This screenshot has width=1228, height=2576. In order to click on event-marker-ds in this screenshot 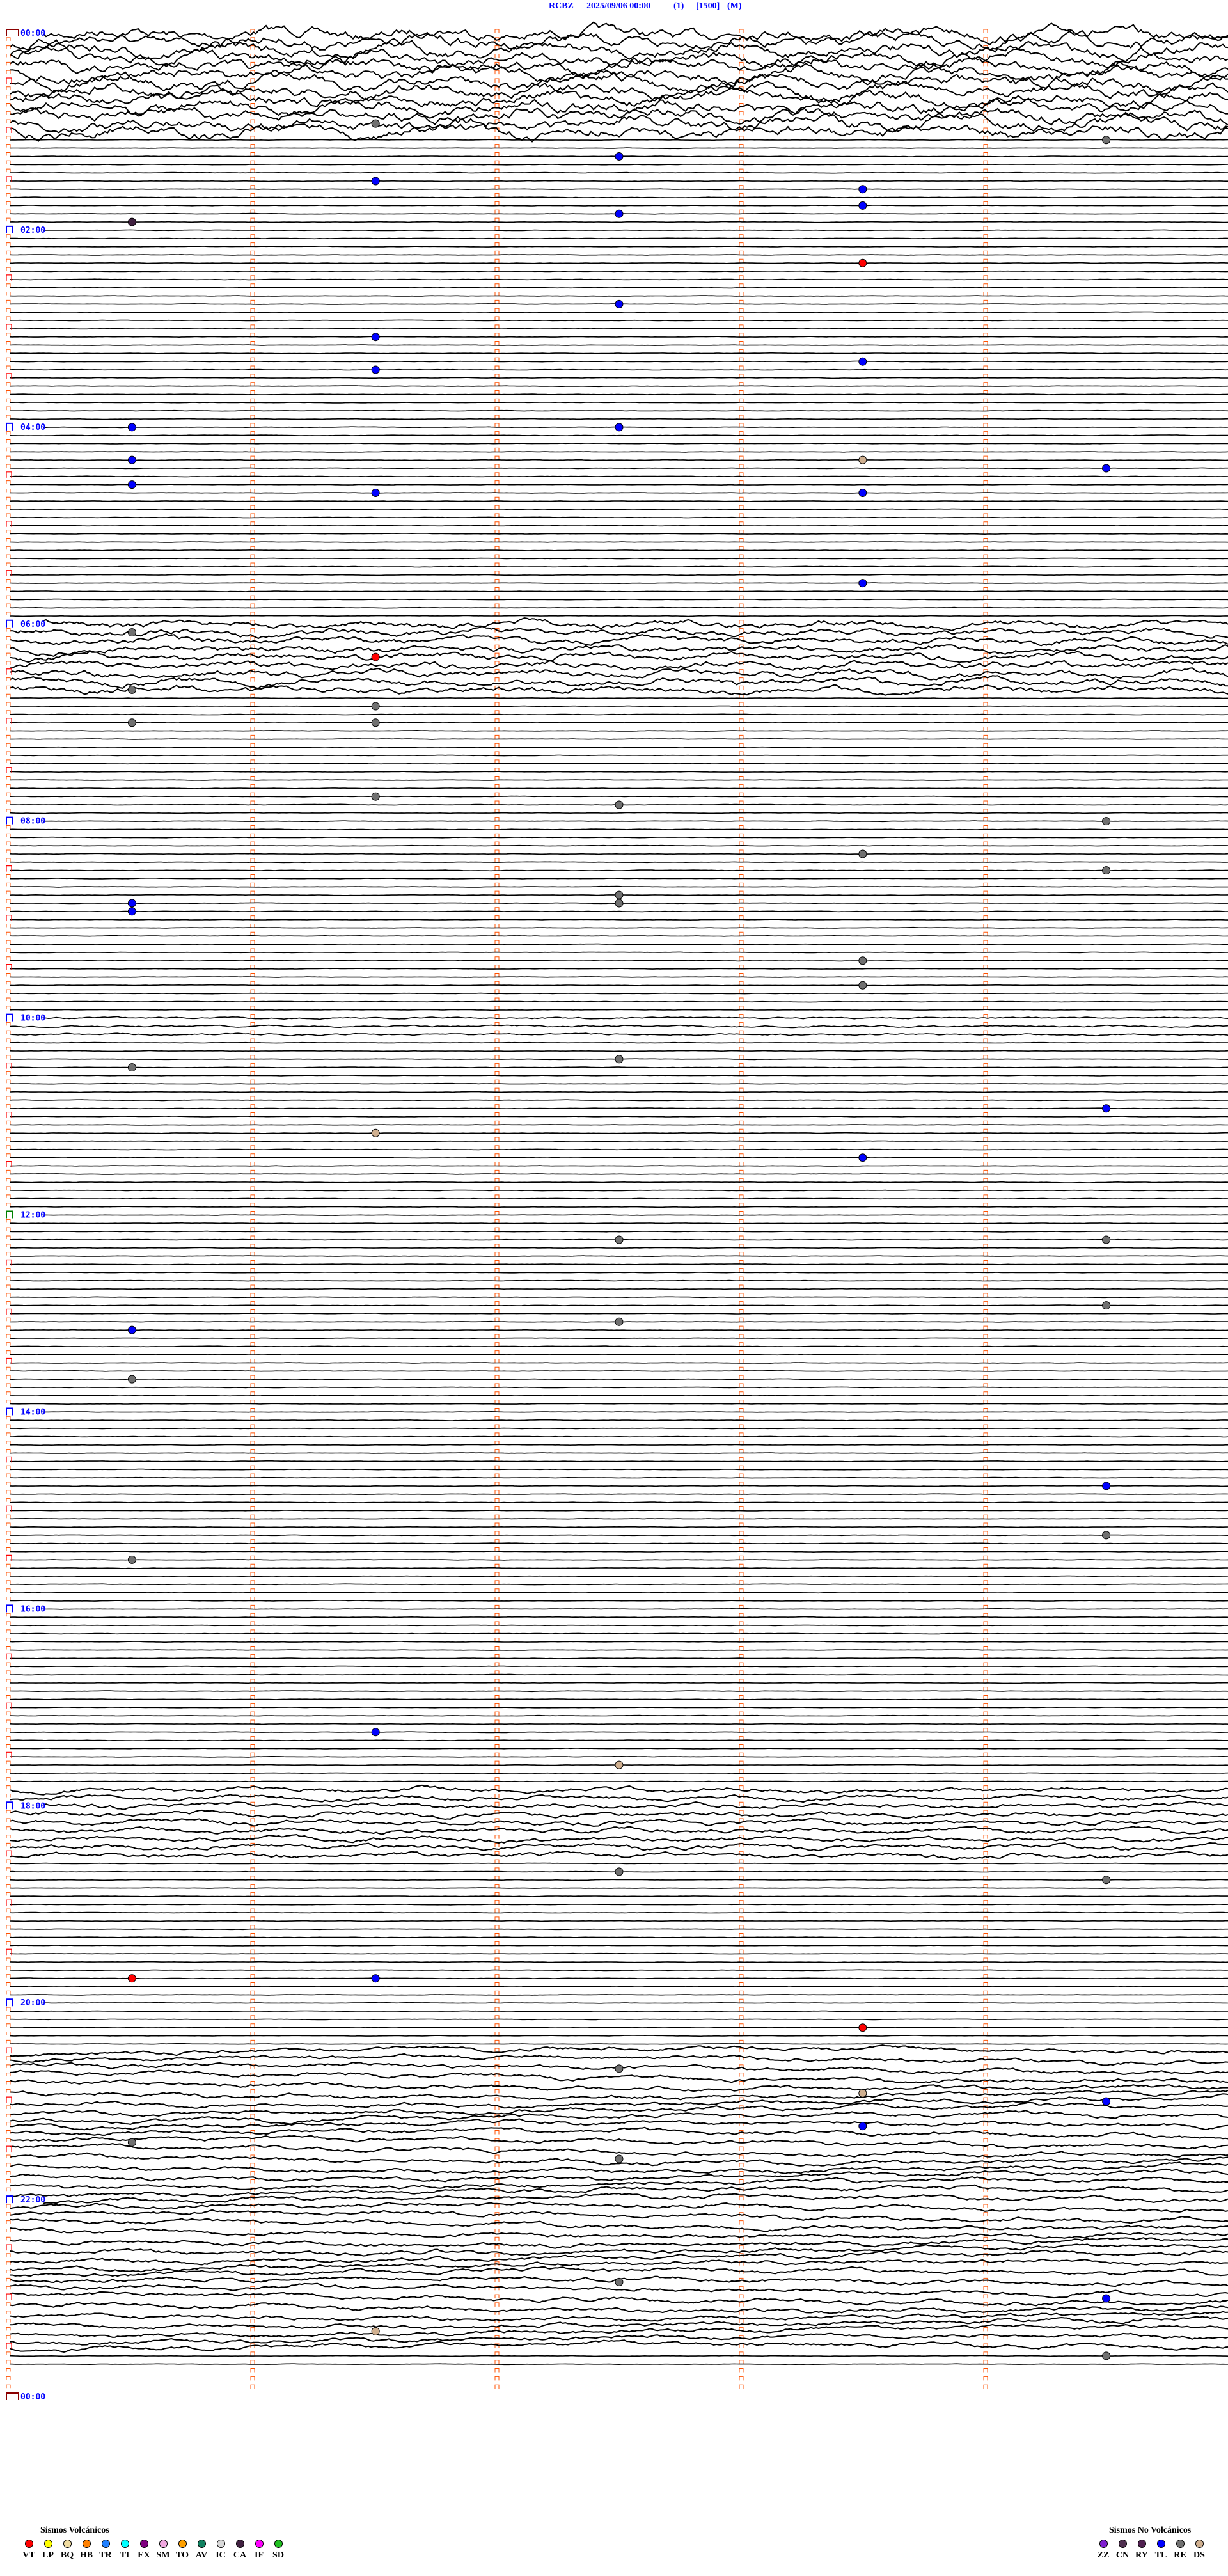, I will do `click(375, 1132)`.